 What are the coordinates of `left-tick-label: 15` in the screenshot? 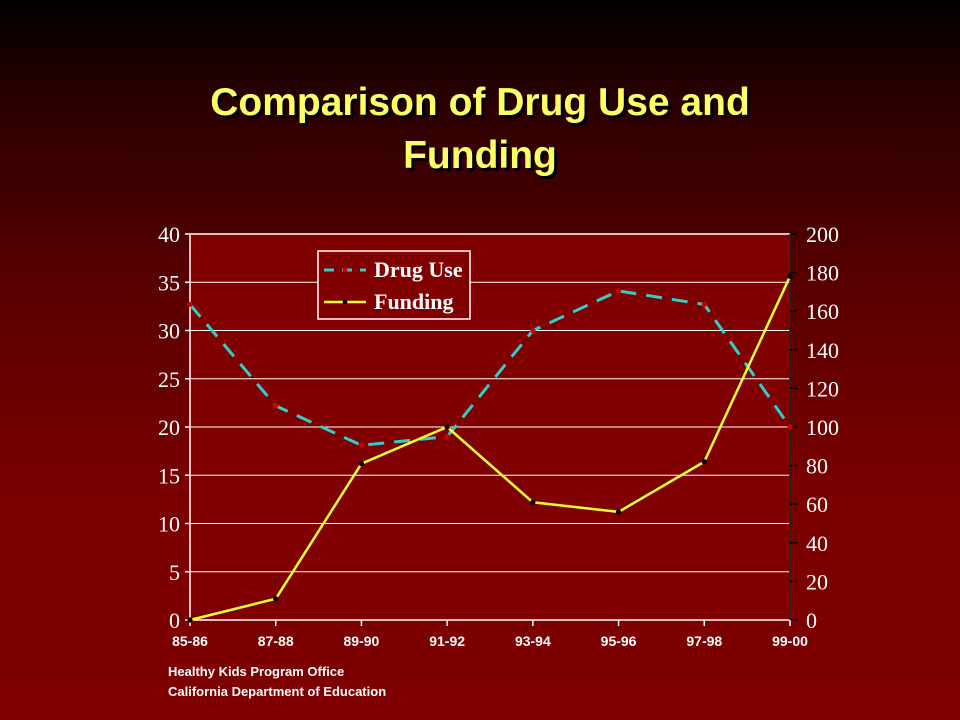 It's located at (169, 475).